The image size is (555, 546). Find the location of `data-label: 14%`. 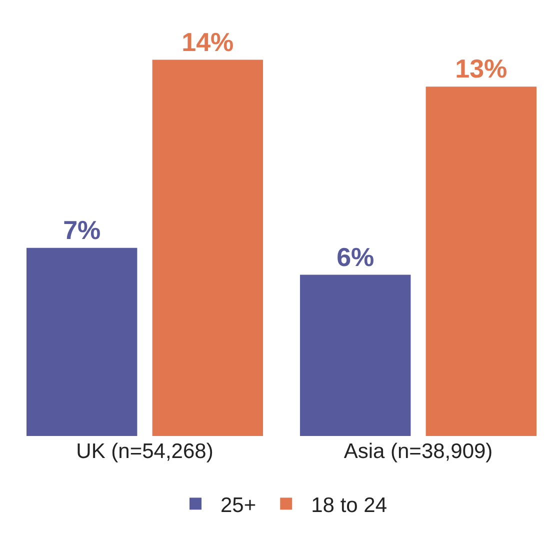

data-label: 14% is located at coordinates (208, 41).